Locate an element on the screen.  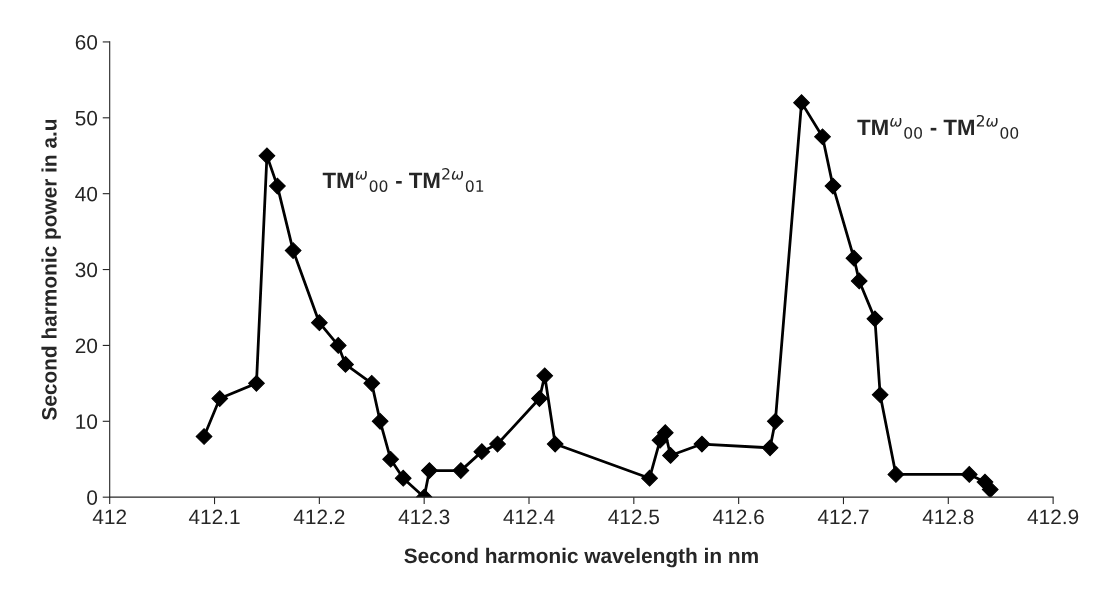
annotation: TM$^{ω}$$_{00}$ - TM$^{2ω}$$_{00}$ is located at coordinates (938, 126).